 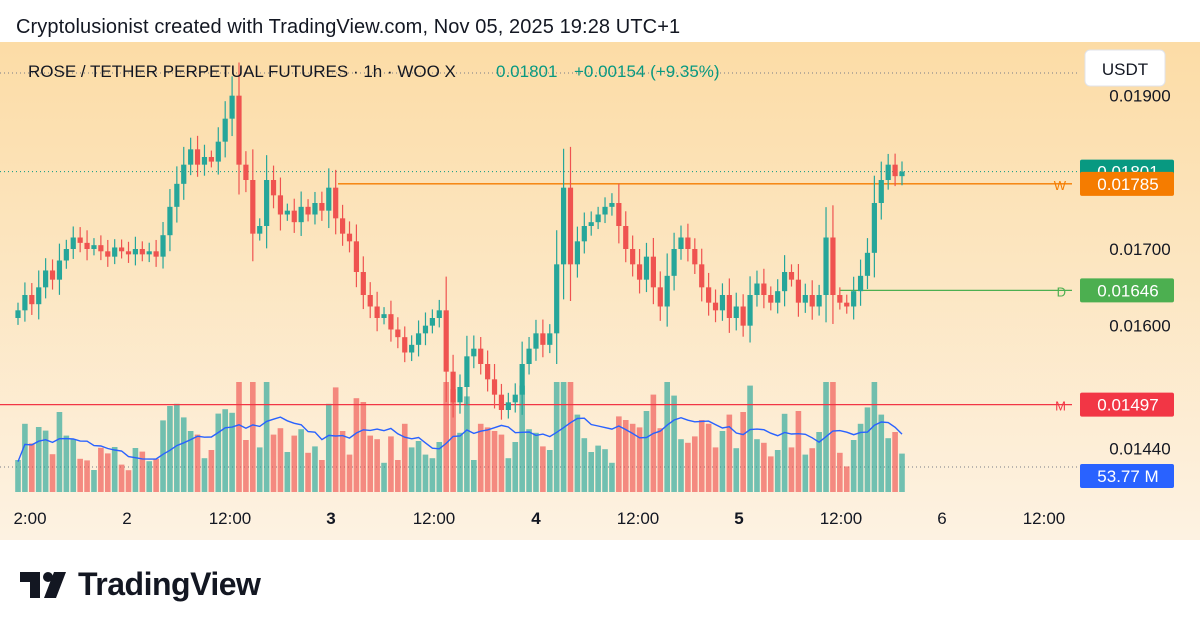 I want to click on currency-button: USDT, so click(x=1125, y=68).